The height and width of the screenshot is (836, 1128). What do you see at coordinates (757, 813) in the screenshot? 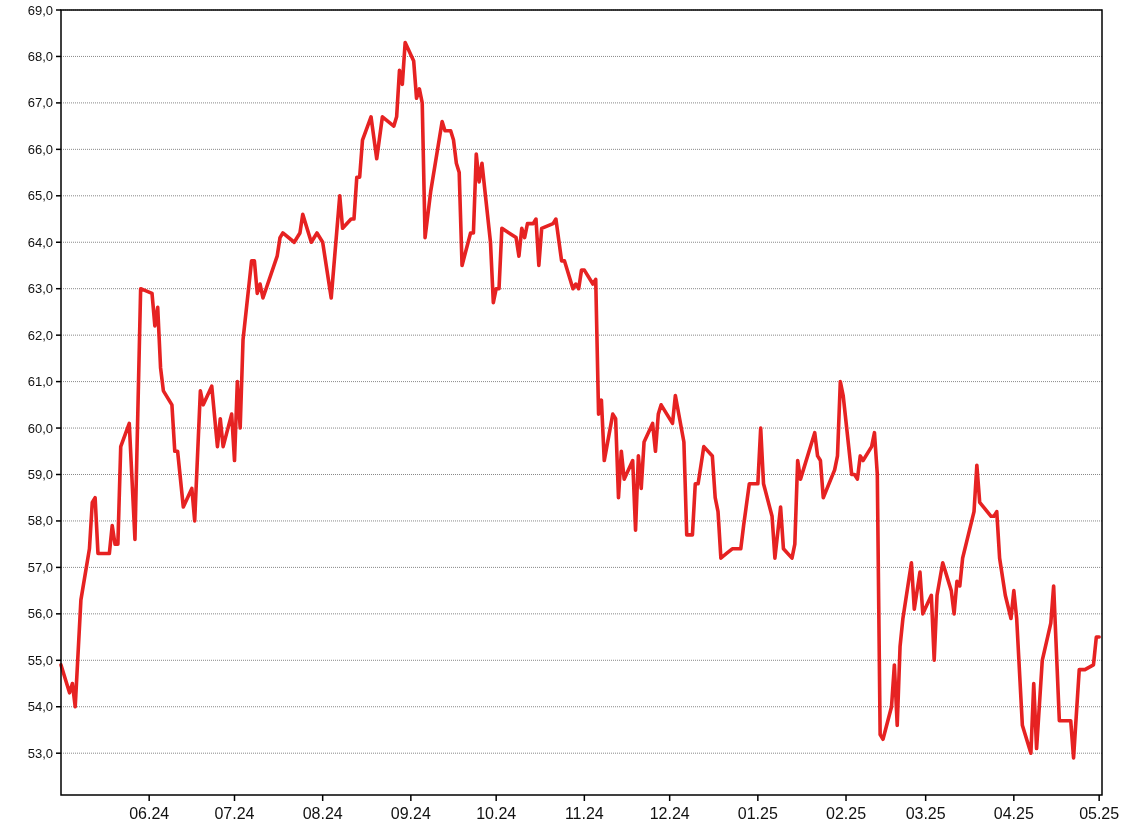
I see `x-tick-label: 01.25` at bounding box center [757, 813].